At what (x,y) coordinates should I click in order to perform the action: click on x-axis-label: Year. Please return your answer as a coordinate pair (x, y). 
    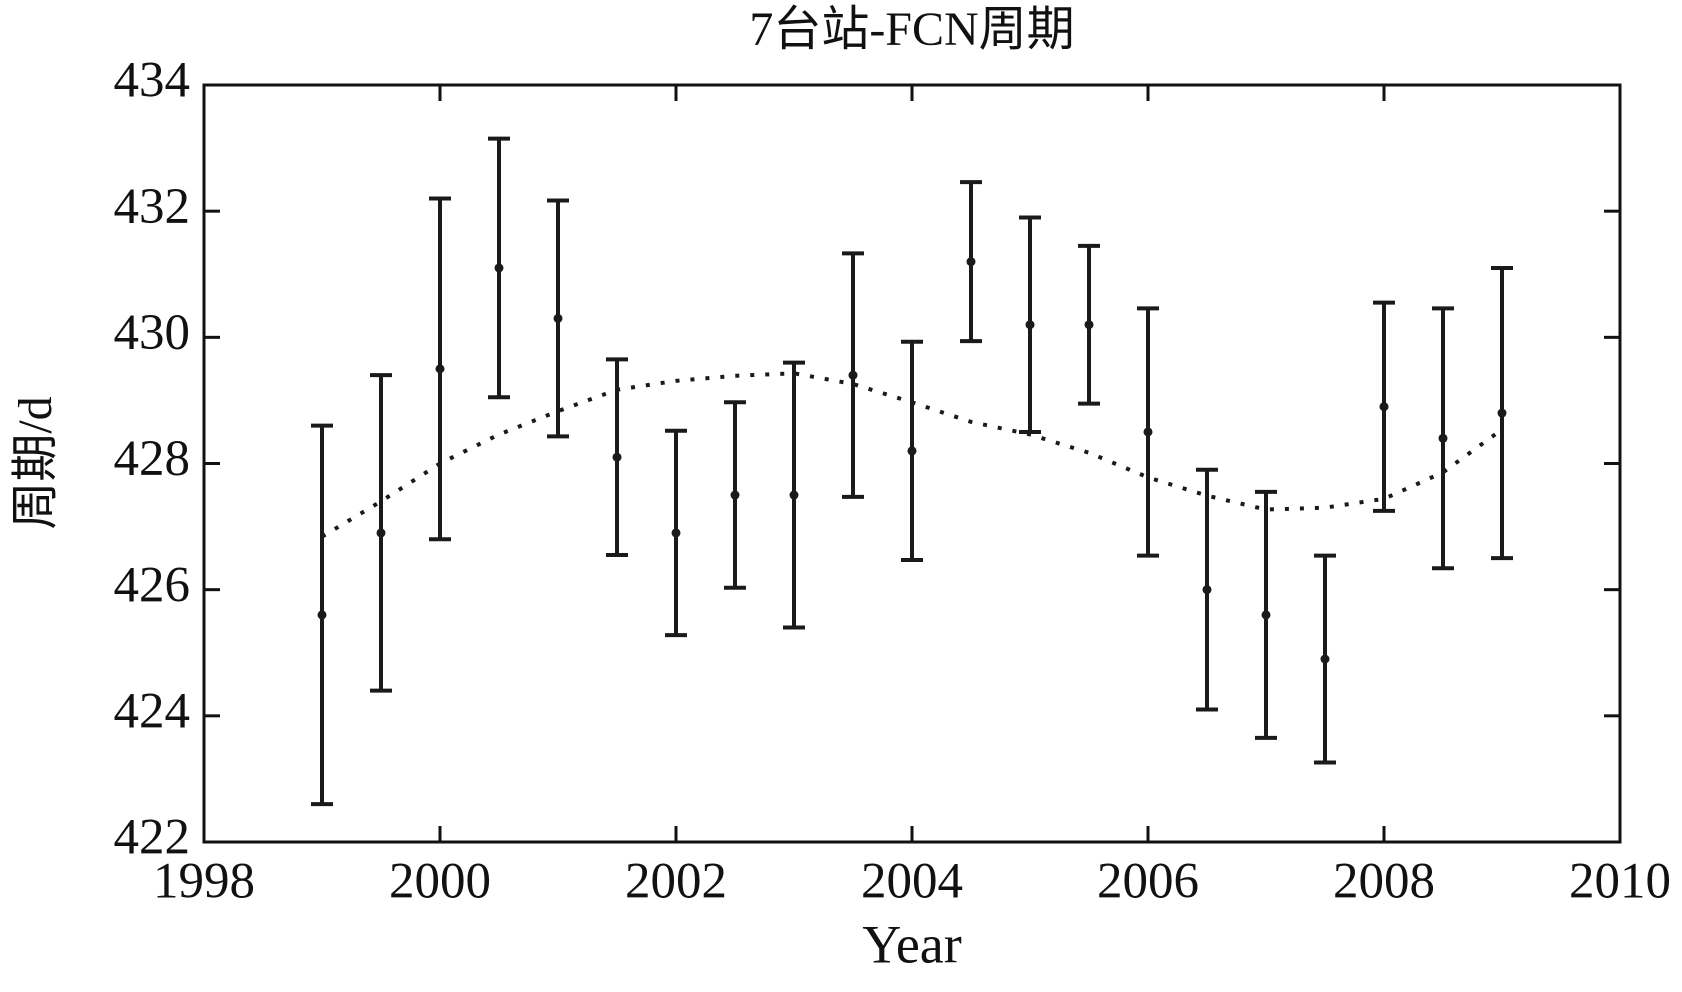
    Looking at the image, I should click on (912, 944).